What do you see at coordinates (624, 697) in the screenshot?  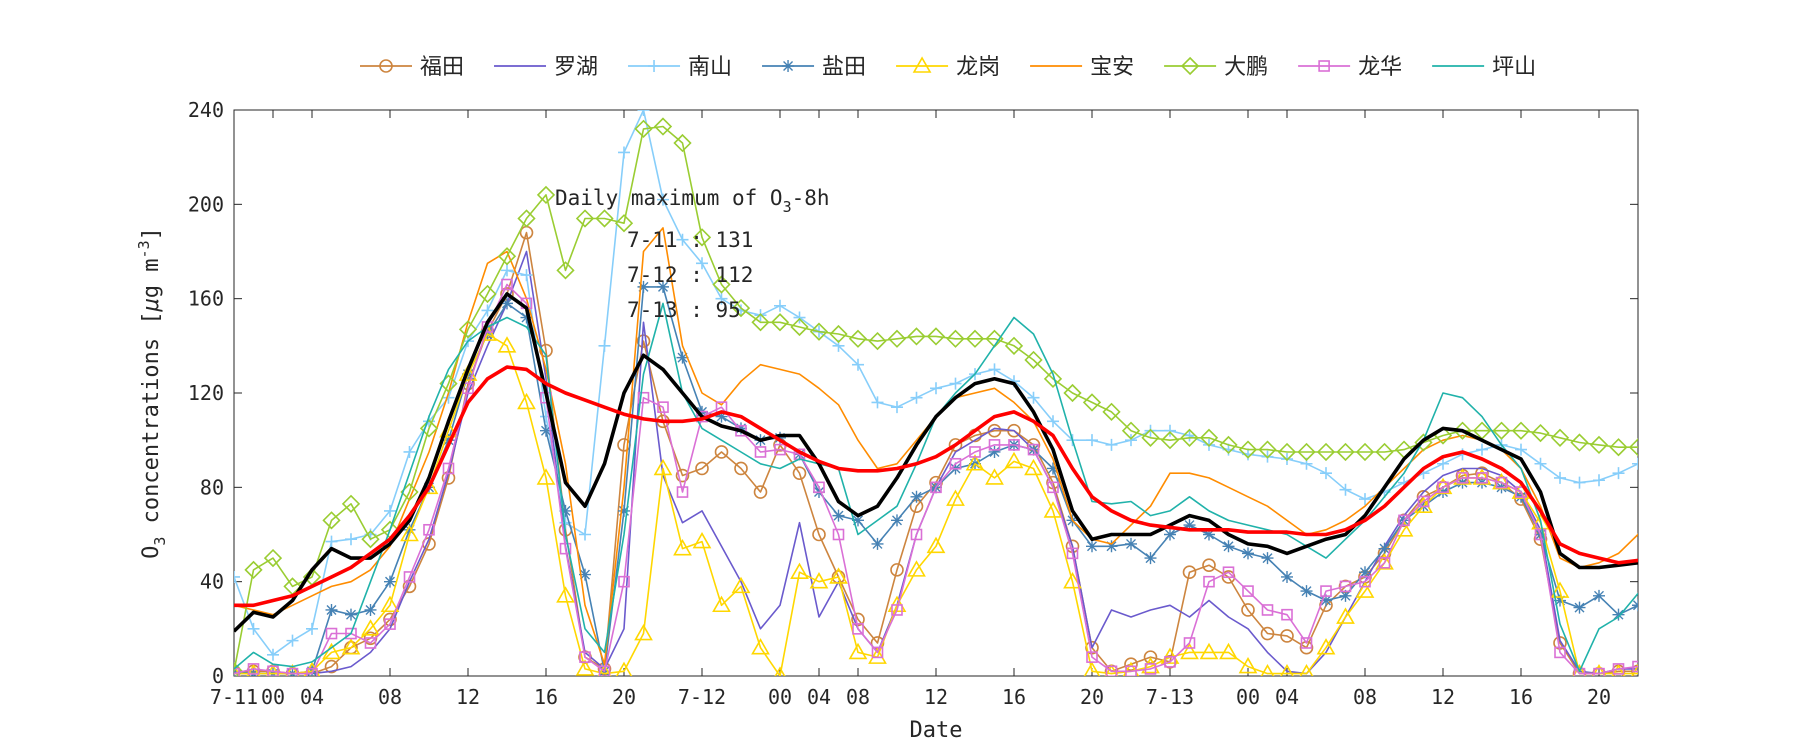 I see `x-tick-label: 20` at bounding box center [624, 697].